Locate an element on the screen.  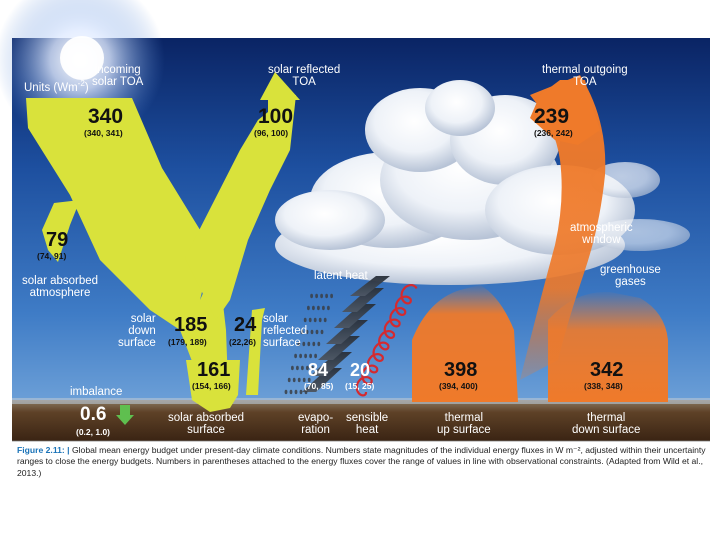
solar-absorbed-surface-label: solar absorbed surface is located at coordinates (206, 424).